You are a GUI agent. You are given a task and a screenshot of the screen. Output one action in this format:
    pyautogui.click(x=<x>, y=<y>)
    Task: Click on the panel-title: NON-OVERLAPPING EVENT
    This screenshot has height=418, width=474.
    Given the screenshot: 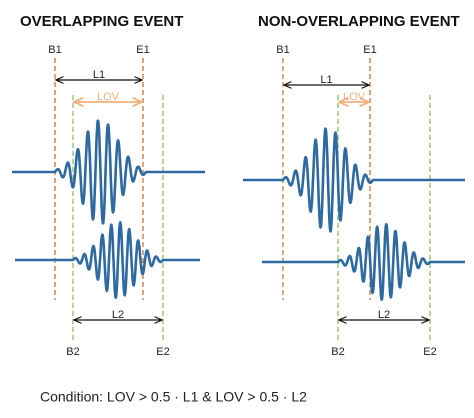 What is the action you would take?
    pyautogui.click(x=359, y=21)
    